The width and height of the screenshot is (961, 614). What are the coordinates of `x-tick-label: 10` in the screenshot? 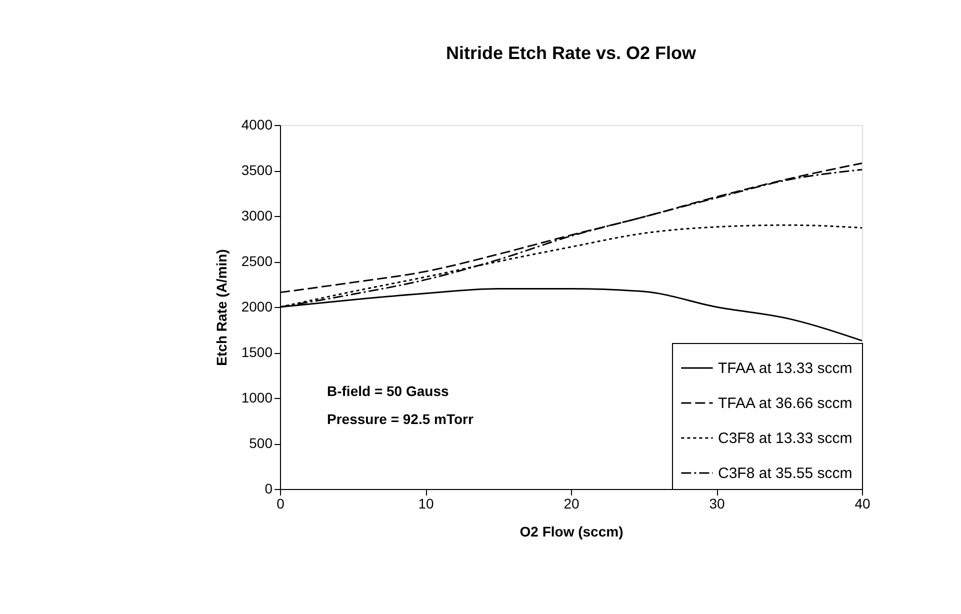 It's located at (426, 504).